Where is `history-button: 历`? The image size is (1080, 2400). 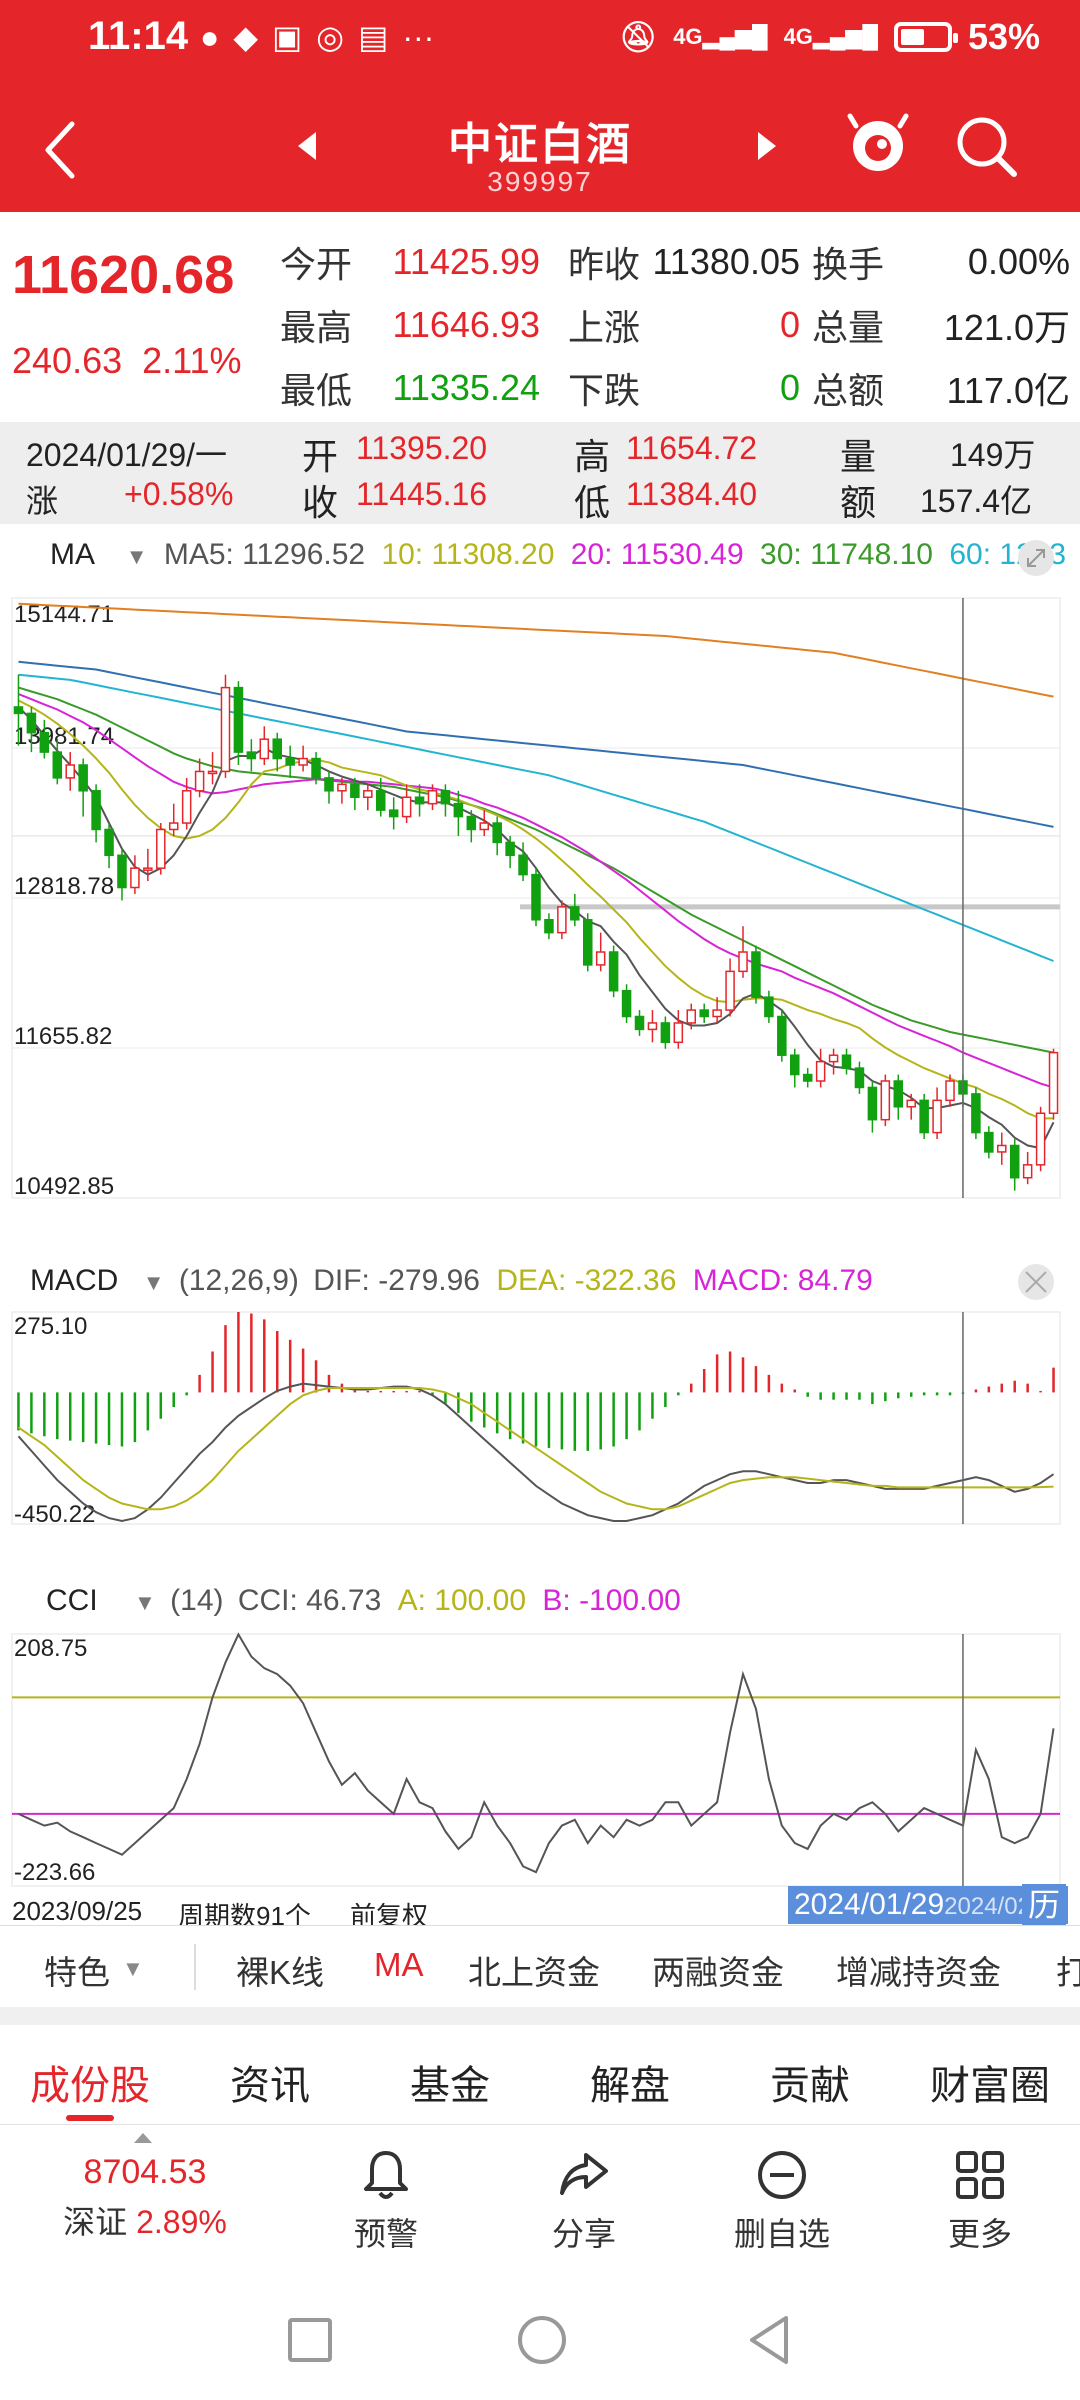 history-button: 历 is located at coordinates (1044, 1905).